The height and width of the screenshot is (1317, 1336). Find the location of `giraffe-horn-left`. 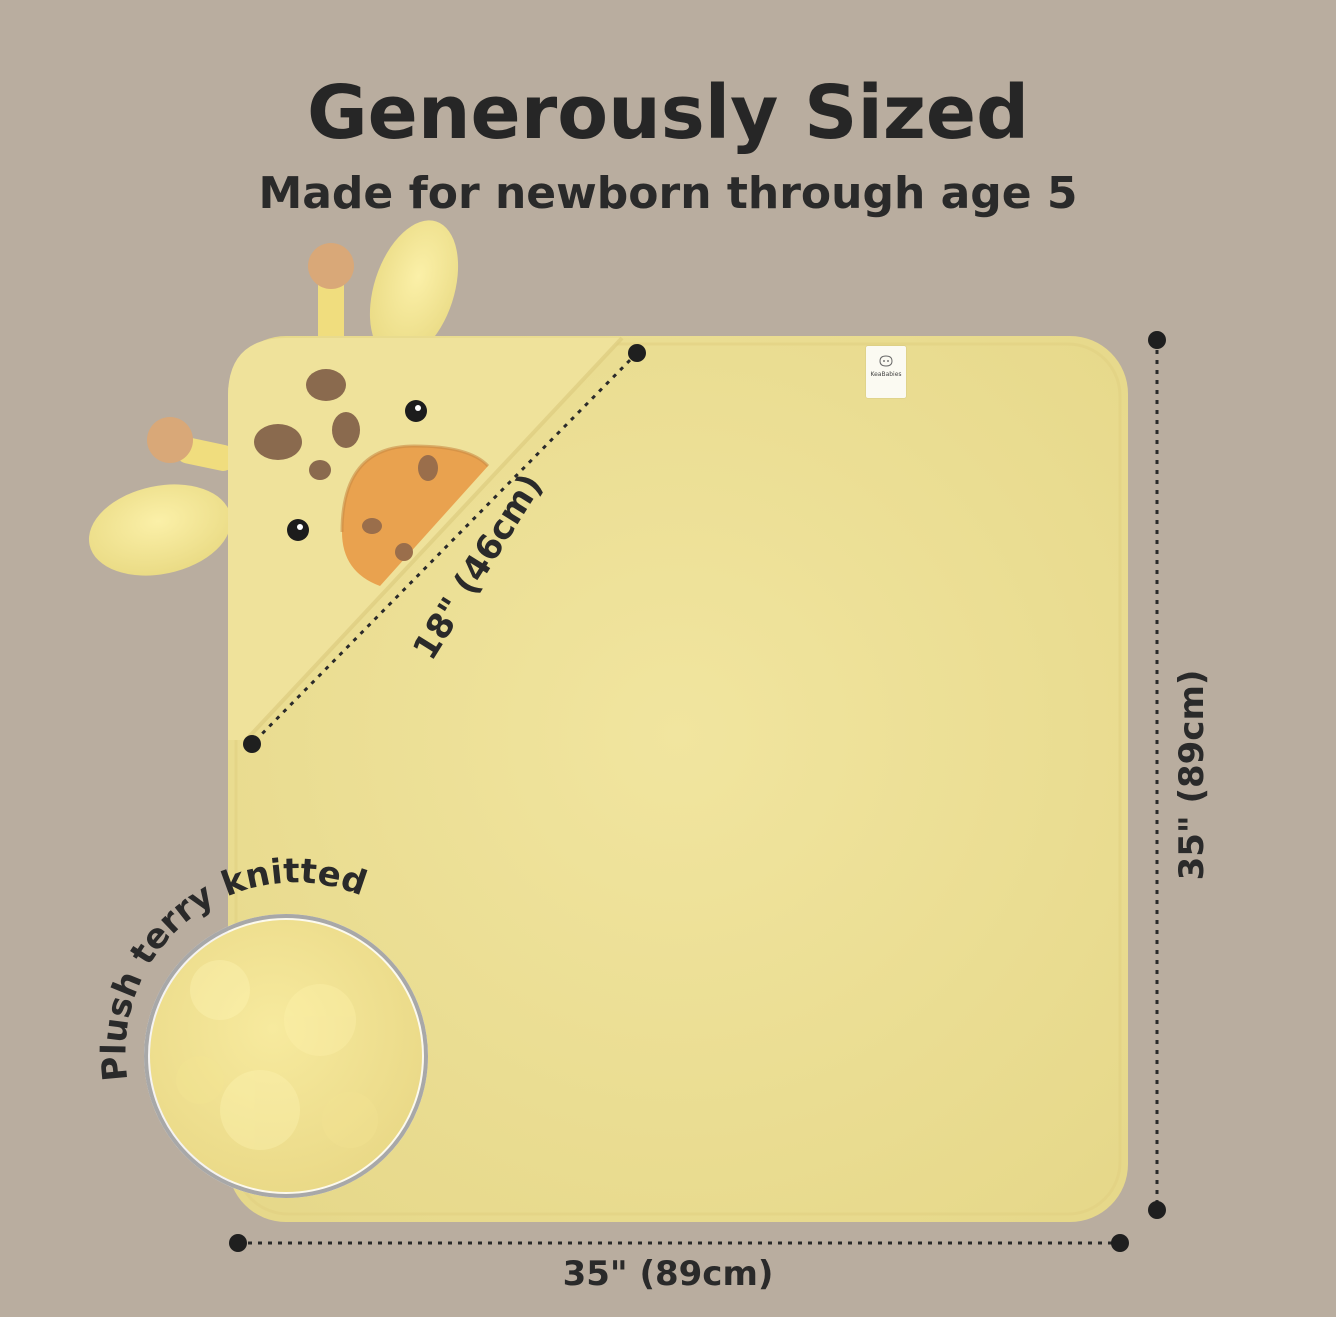

giraffe-horn-left is located at coordinates (191, 444).